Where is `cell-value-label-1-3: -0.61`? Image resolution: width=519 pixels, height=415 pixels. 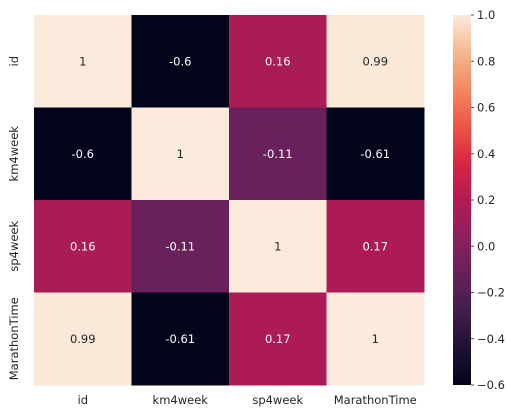 cell-value-label-1-3: -0.61 is located at coordinates (375, 154).